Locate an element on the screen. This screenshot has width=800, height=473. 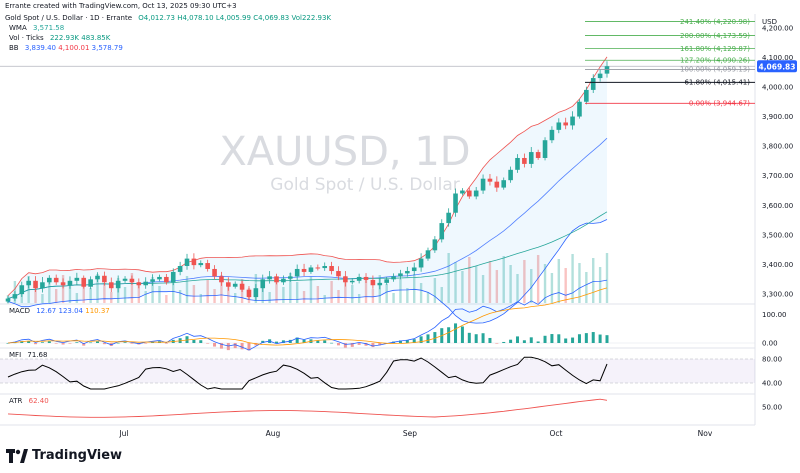
macd-legend: MACD 12.67 123.04 110.37 is located at coordinates (59, 311).